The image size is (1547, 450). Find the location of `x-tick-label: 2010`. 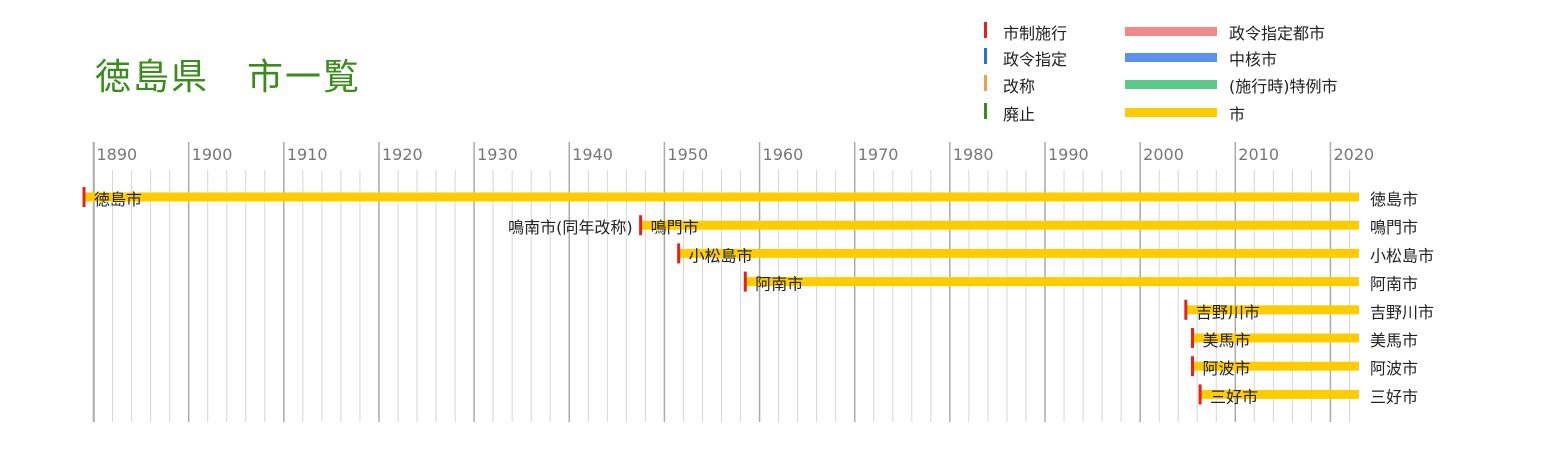

x-tick-label: 2010 is located at coordinates (1258, 154).